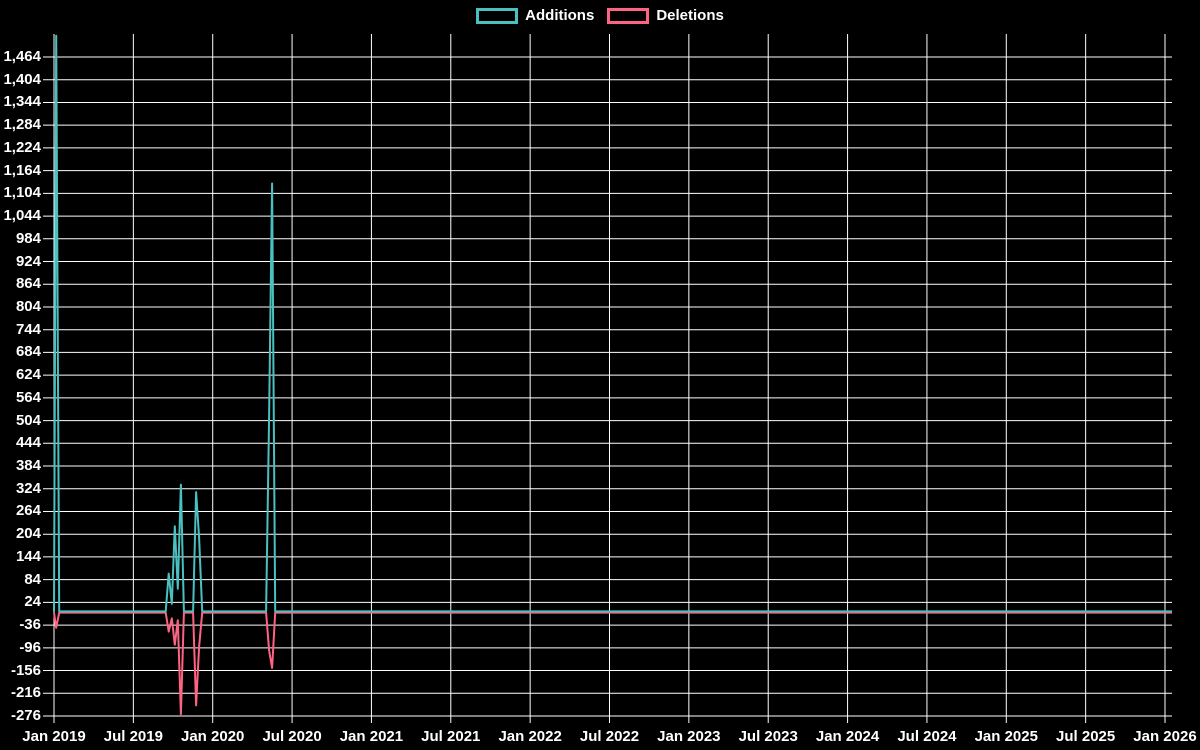 This screenshot has width=1200, height=750. I want to click on y-tick-label: 744, so click(28, 329).